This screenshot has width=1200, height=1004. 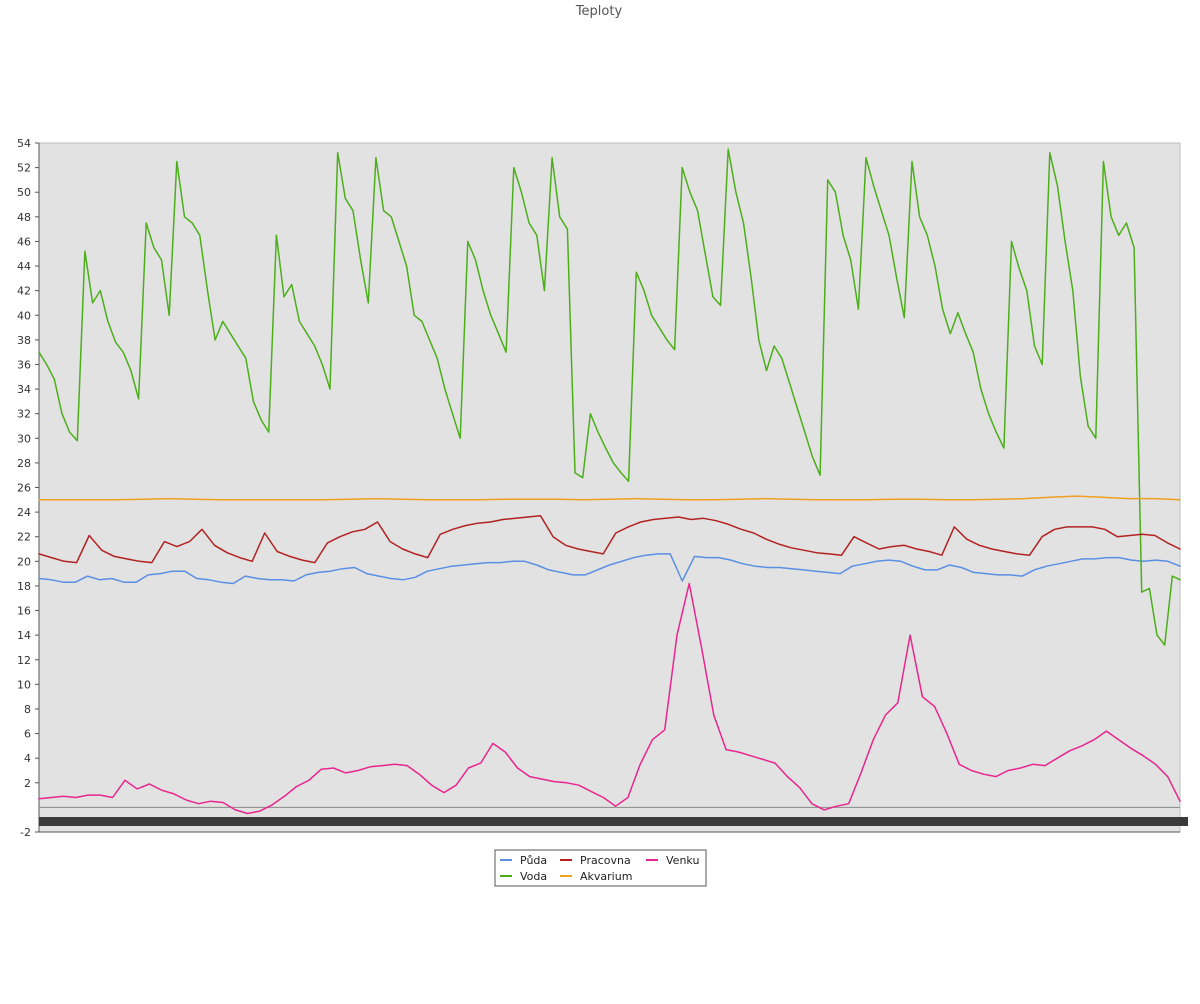 I want to click on y-tick-label: 20, so click(x=24, y=561).